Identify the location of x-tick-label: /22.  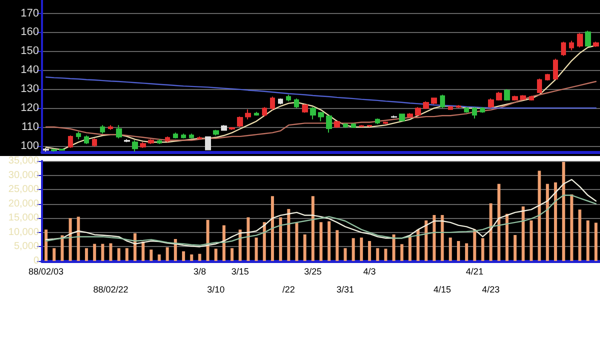
(288, 289).